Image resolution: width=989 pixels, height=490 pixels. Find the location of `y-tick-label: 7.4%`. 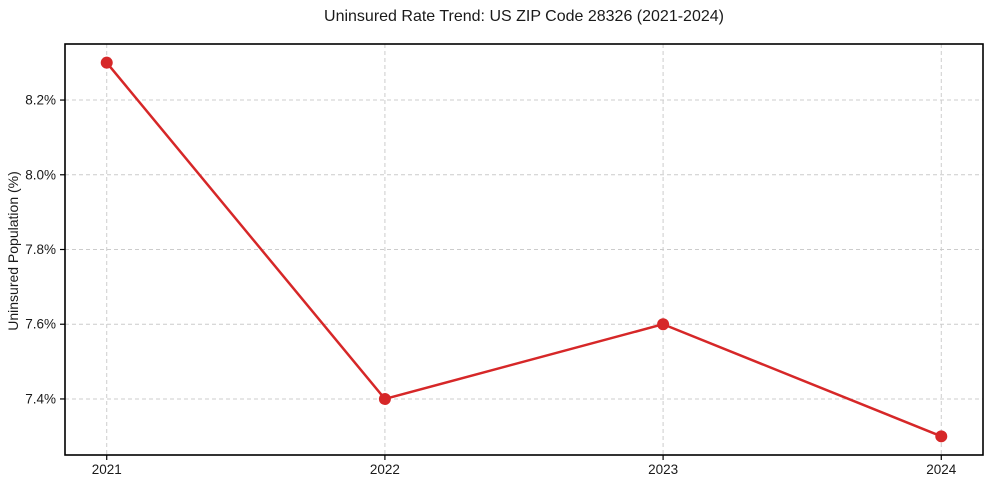

y-tick-label: 7.4% is located at coordinates (40, 398).